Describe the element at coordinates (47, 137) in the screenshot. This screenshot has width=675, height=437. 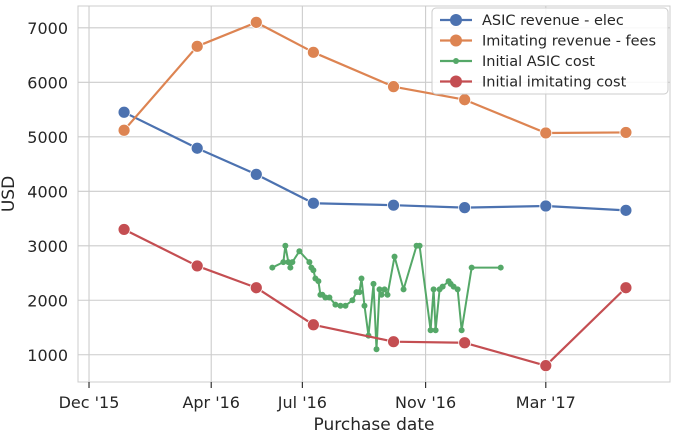
I see `y-tick-label: 5000` at that location.